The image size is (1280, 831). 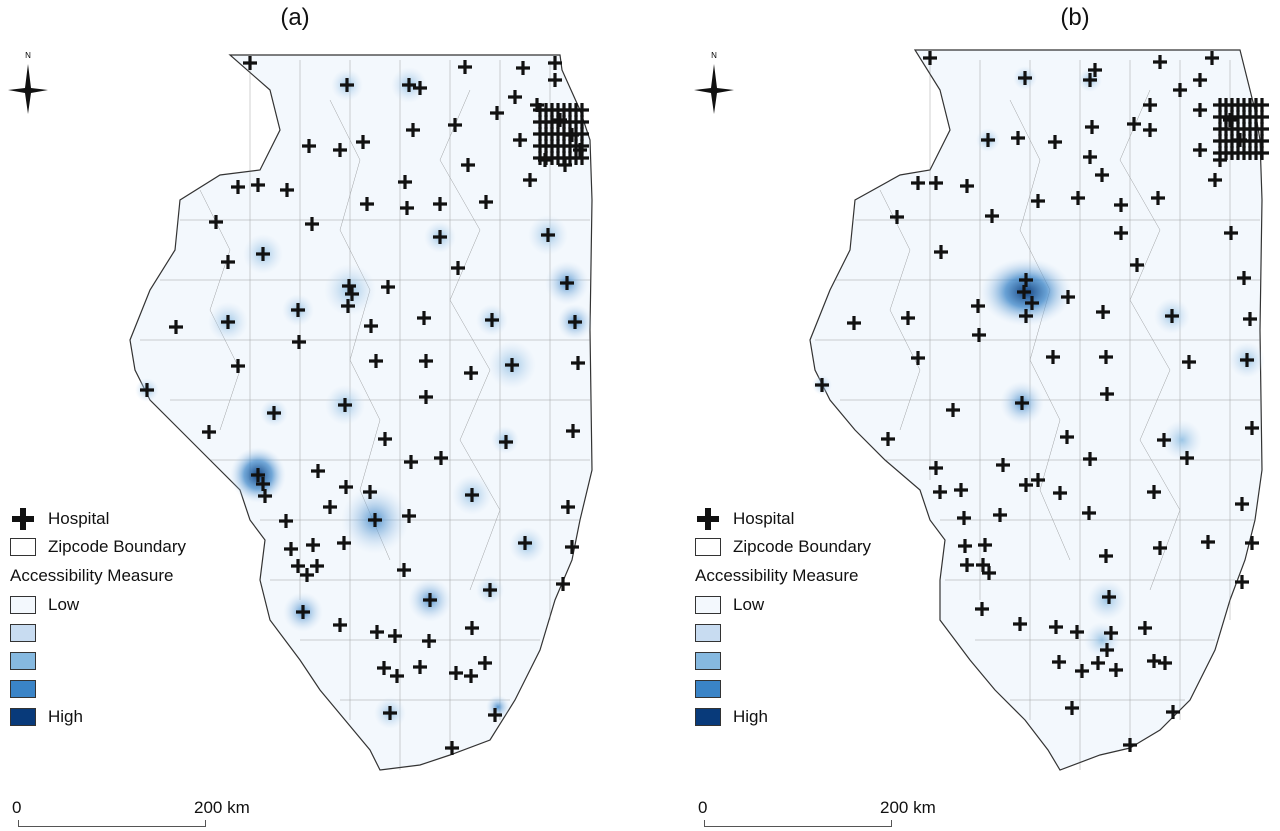 What do you see at coordinates (79, 518) in the screenshot?
I see `legend-hospital-label: Hospital` at bounding box center [79, 518].